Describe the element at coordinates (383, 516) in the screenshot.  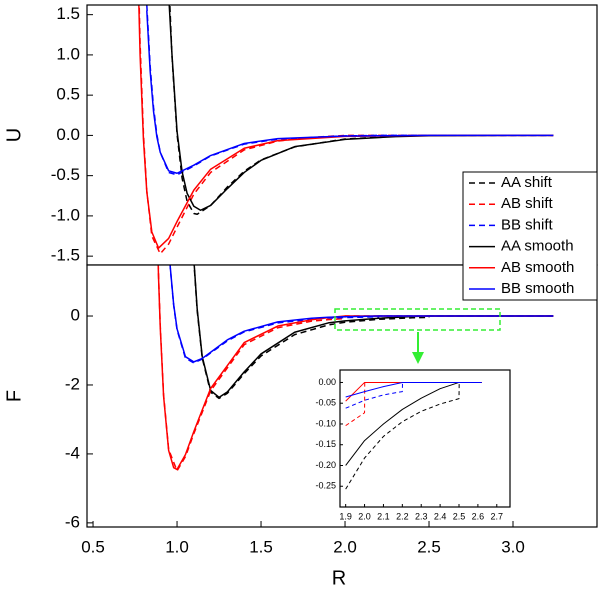
I see `x-tick-label: 2.1` at that location.